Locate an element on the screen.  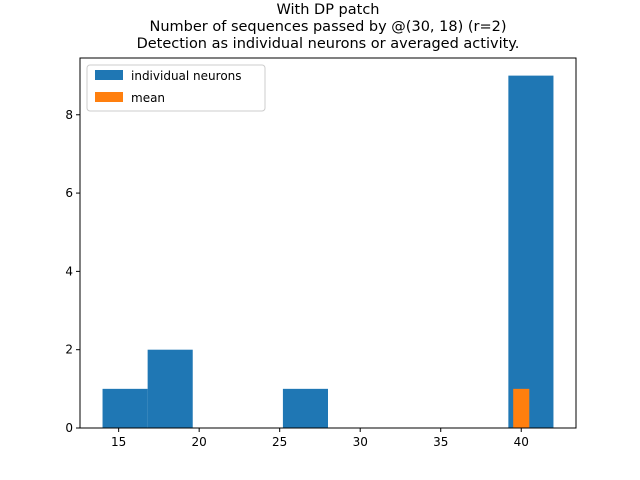
y-tick-label: 0 is located at coordinates (69, 428).